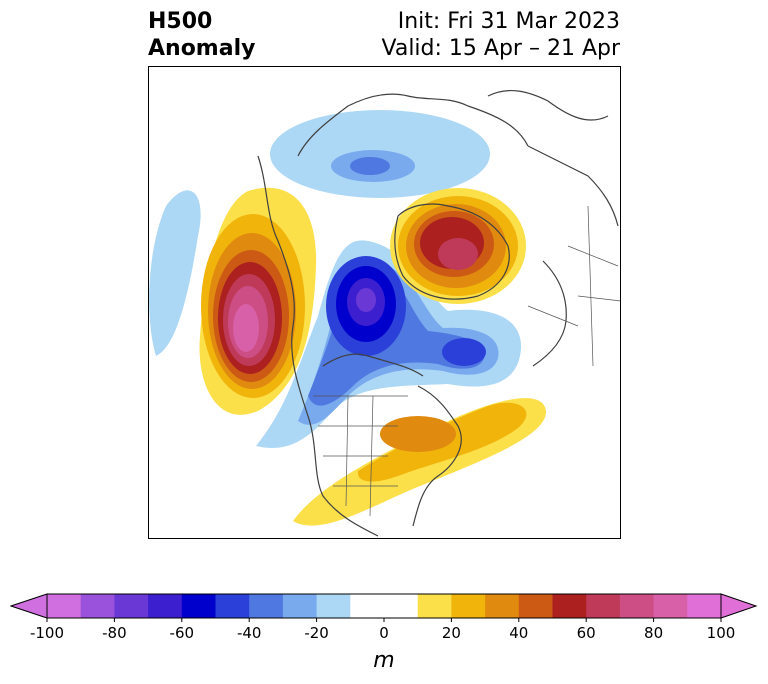 This screenshot has height=684, width=768. What do you see at coordinates (202, 48) in the screenshot?
I see `title-field: Anomaly` at bounding box center [202, 48].